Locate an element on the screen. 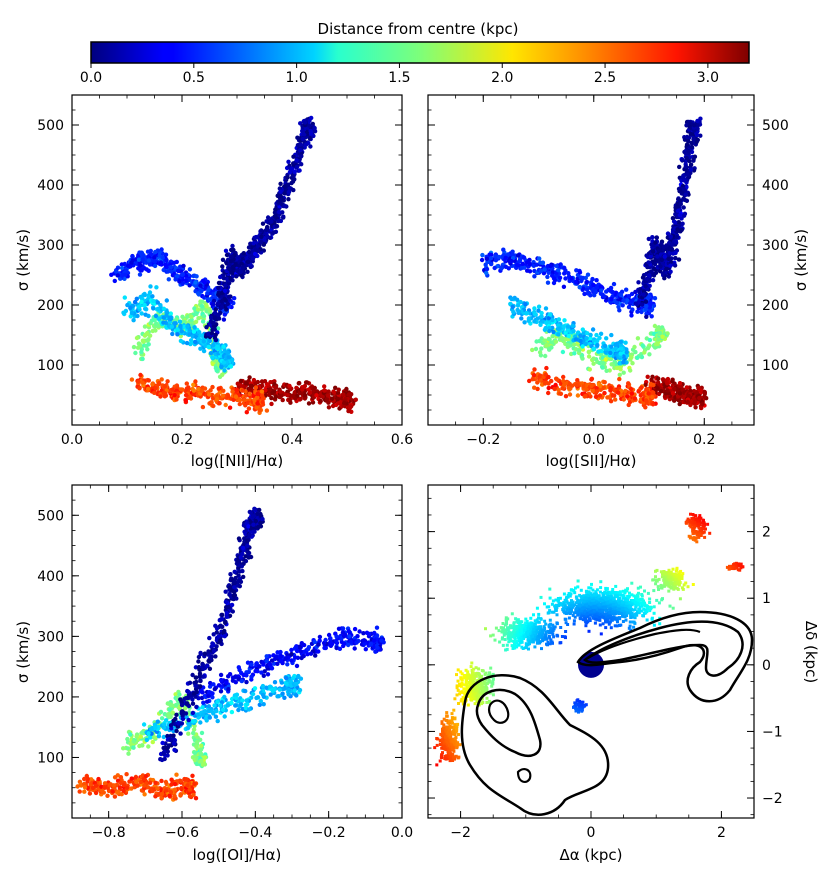 Image resolution: width=830 pixels, height=874 pixels. y-tick-label: 200 is located at coordinates (775, 306).